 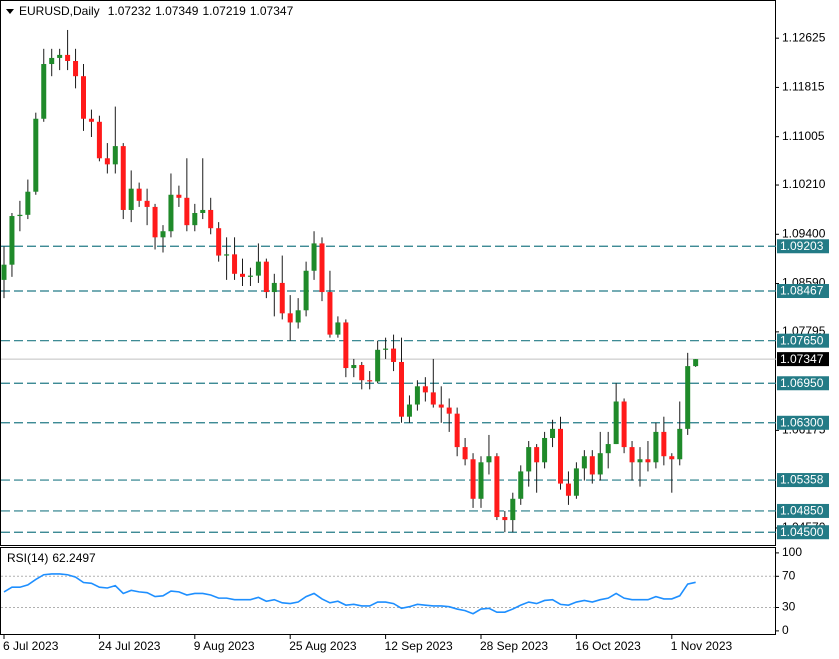 What do you see at coordinates (804, 233) in the screenshot?
I see `y-tick-label: 1.09400` at bounding box center [804, 233].